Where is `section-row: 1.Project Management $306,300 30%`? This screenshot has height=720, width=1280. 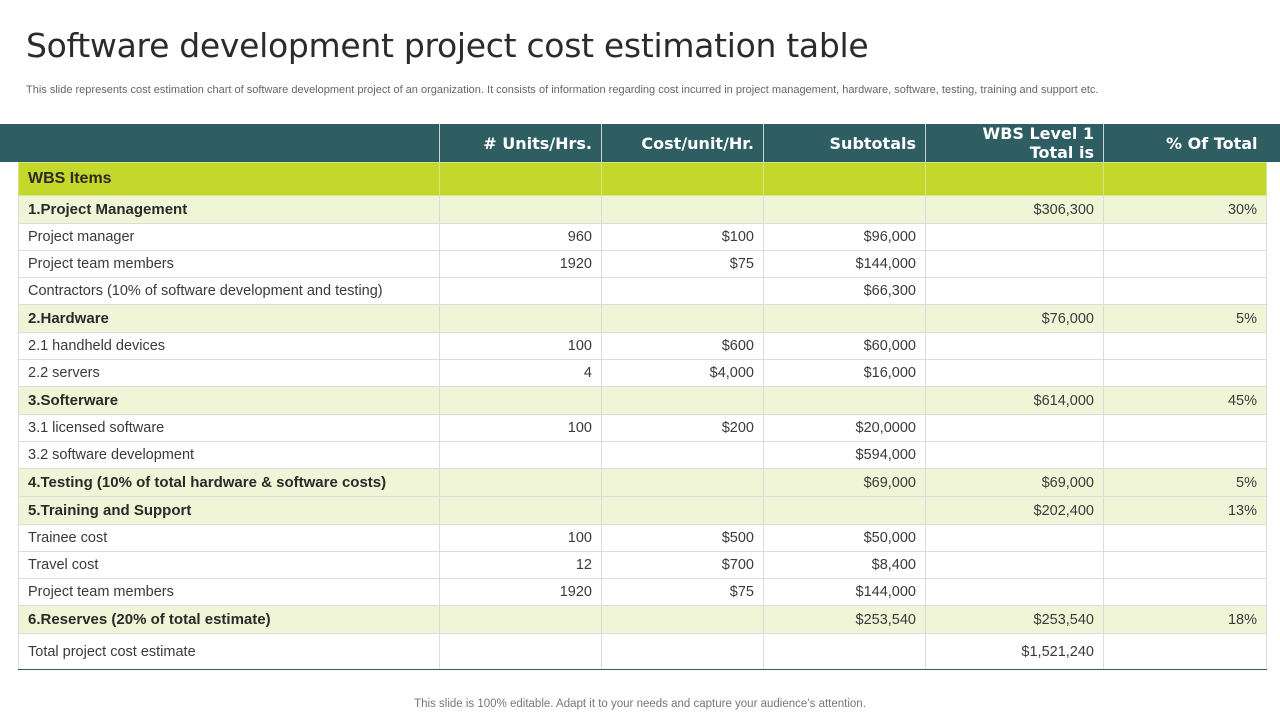
section-row: 1.Project Management $306,300 30% is located at coordinates (642, 209).